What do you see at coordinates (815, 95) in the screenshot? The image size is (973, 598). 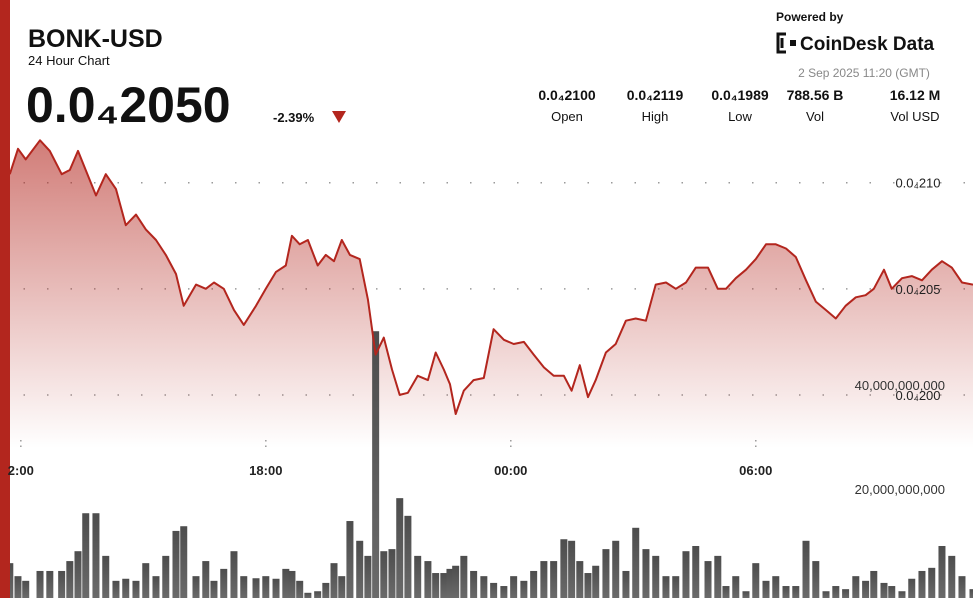 I see `stat-value: 788.56 B` at bounding box center [815, 95].